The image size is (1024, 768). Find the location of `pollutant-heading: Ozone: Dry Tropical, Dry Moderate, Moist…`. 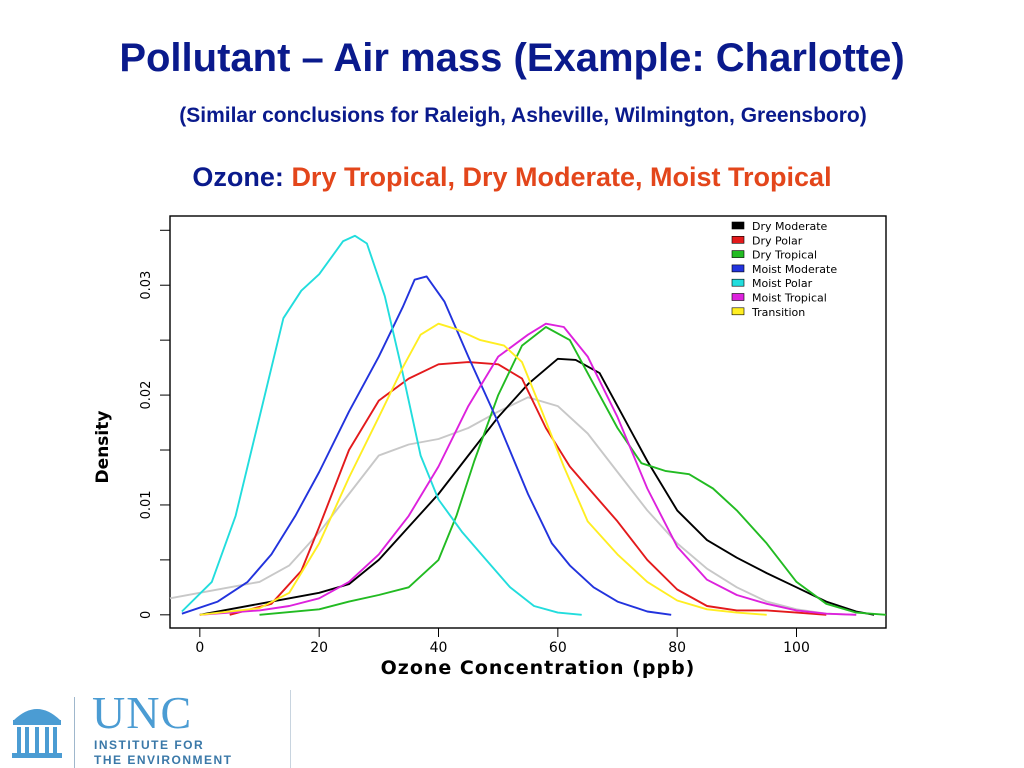

pollutant-heading: Ozone: Dry Tropical, Dry Moderate, Moist… is located at coordinates (512, 177).